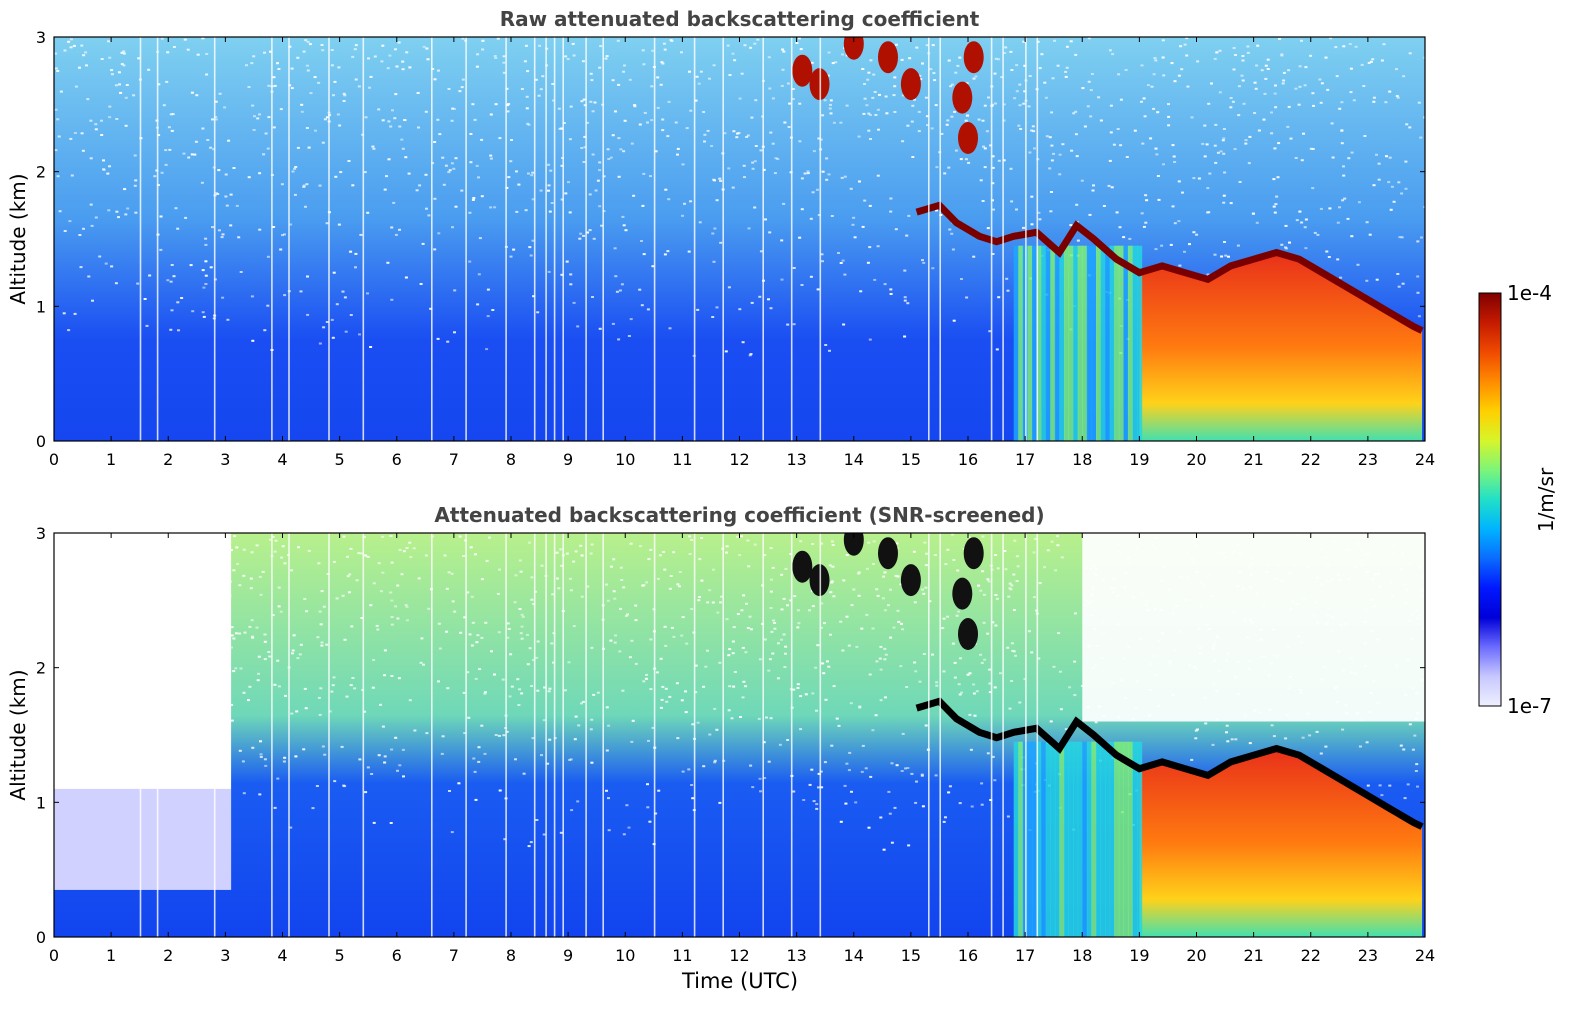  What do you see at coordinates (888, 95) in the screenshot?
I see `high-cloud-patches` at bounding box center [888, 95].